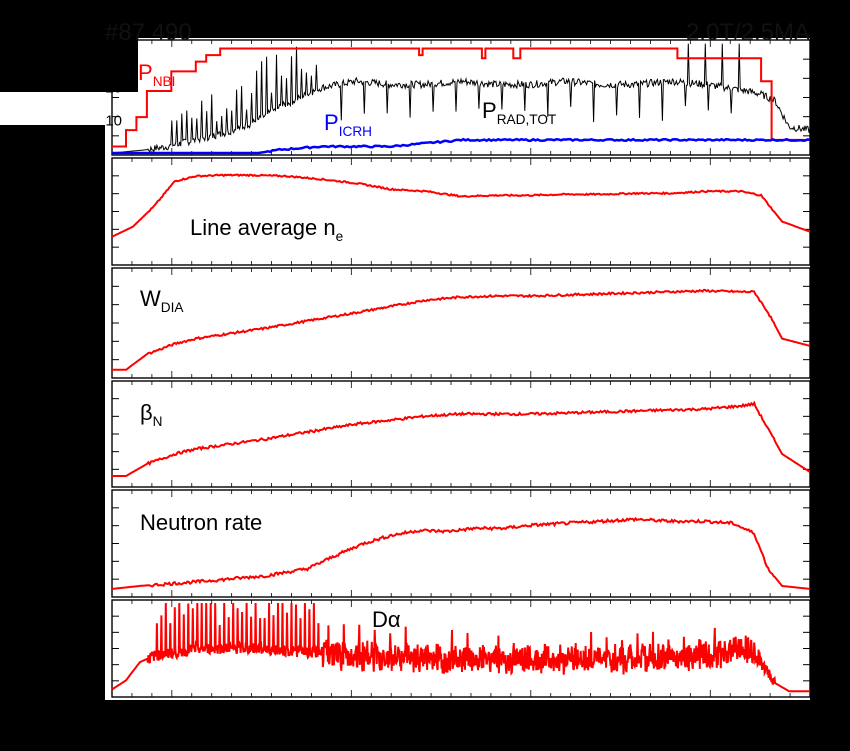 The width and height of the screenshot is (850, 751). I want to click on series-line-average-n-e, so click(461, 205).